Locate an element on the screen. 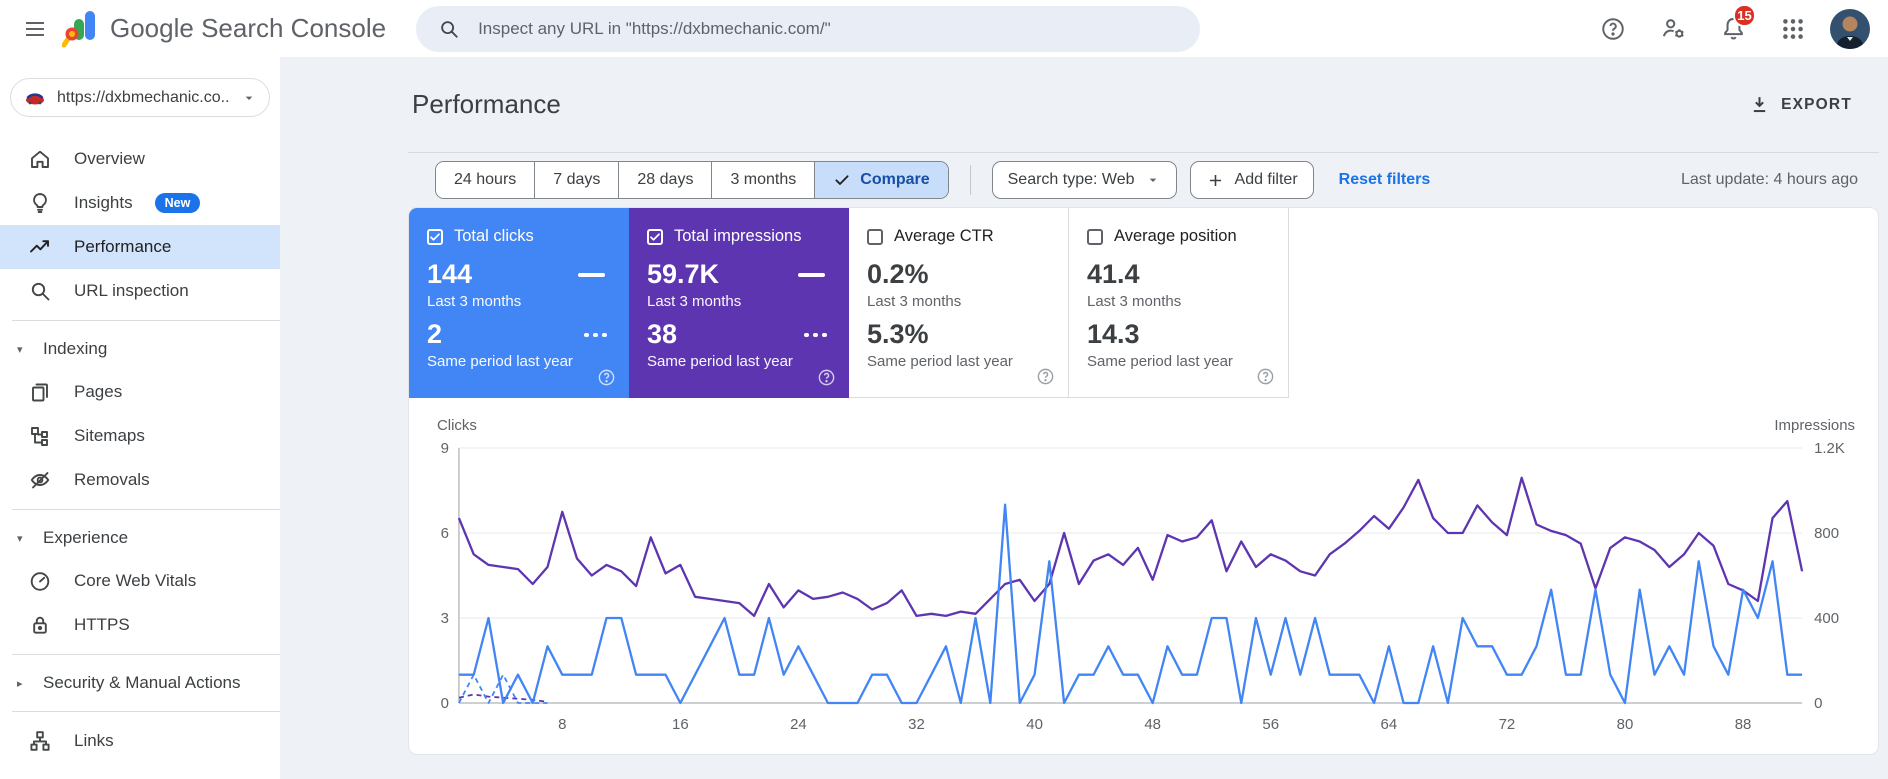 The width and height of the screenshot is (1888, 779). date-range-label: 7 days is located at coordinates (577, 179).